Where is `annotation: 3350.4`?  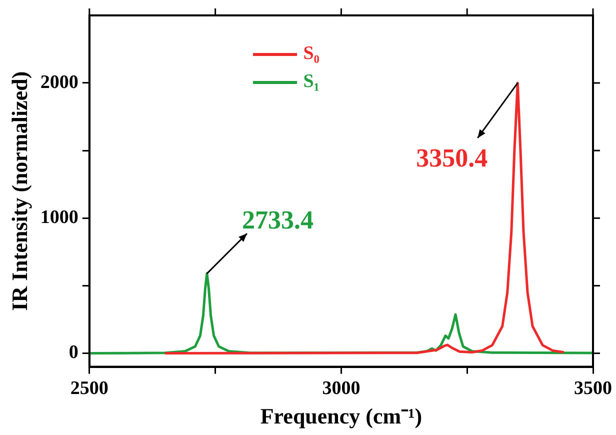
annotation: 3350.4 is located at coordinates (452, 158).